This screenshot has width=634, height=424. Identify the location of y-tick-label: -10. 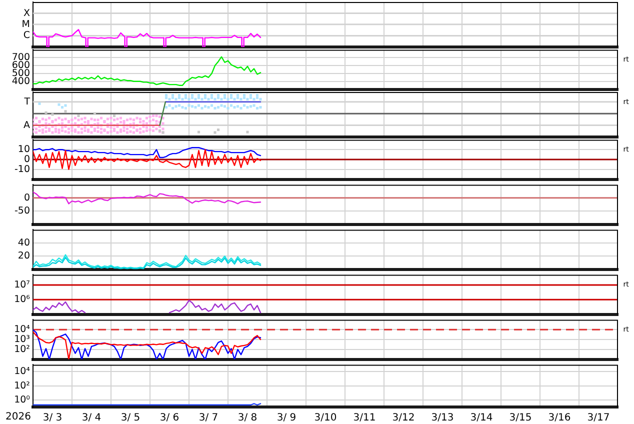
(22, 169).